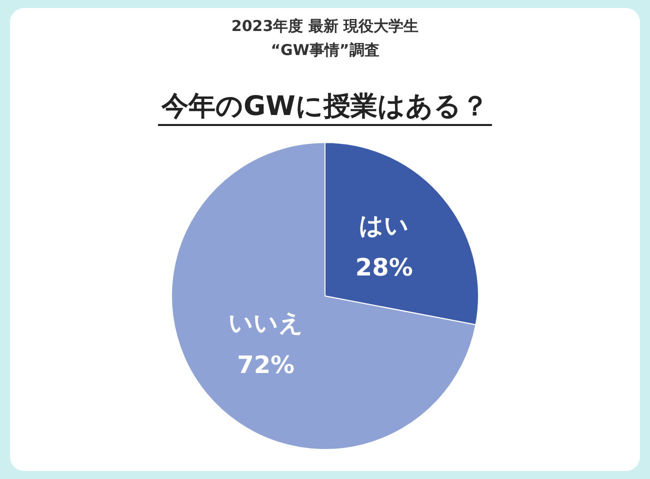 The image size is (650, 479). What do you see at coordinates (384, 267) in the screenshot?
I see `data-label: 28%` at bounding box center [384, 267].